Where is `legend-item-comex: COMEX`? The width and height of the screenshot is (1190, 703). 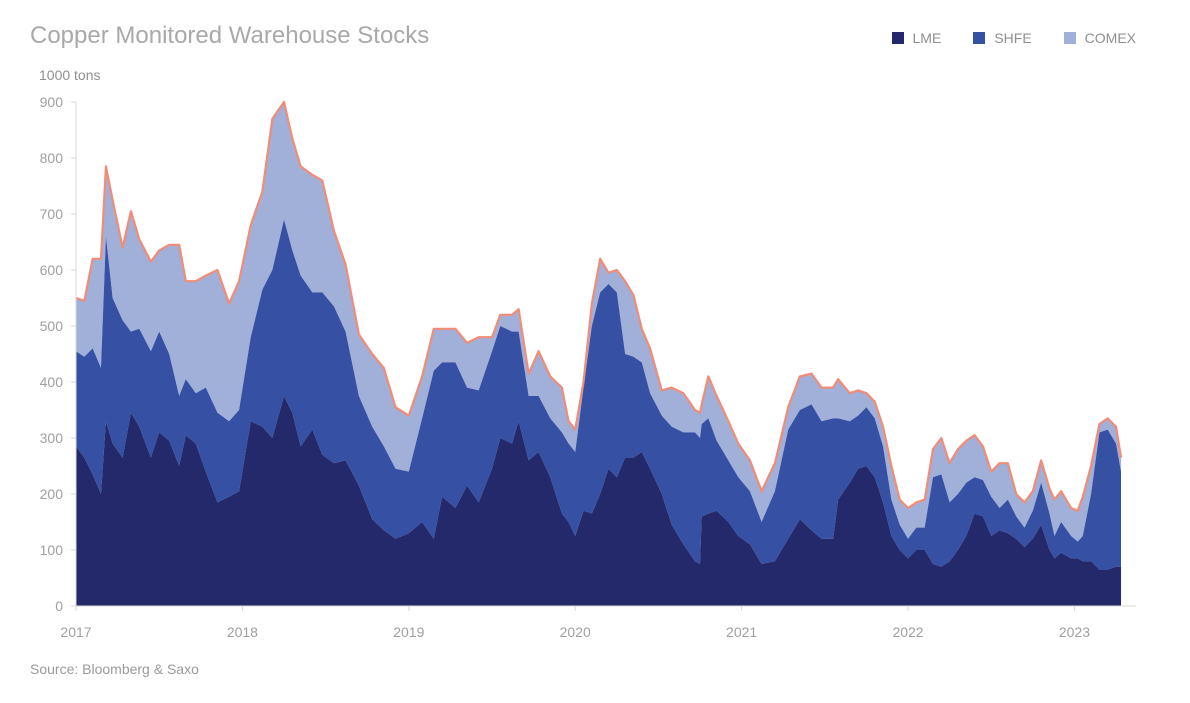 legend-item-comex: COMEX is located at coordinates (1099, 38).